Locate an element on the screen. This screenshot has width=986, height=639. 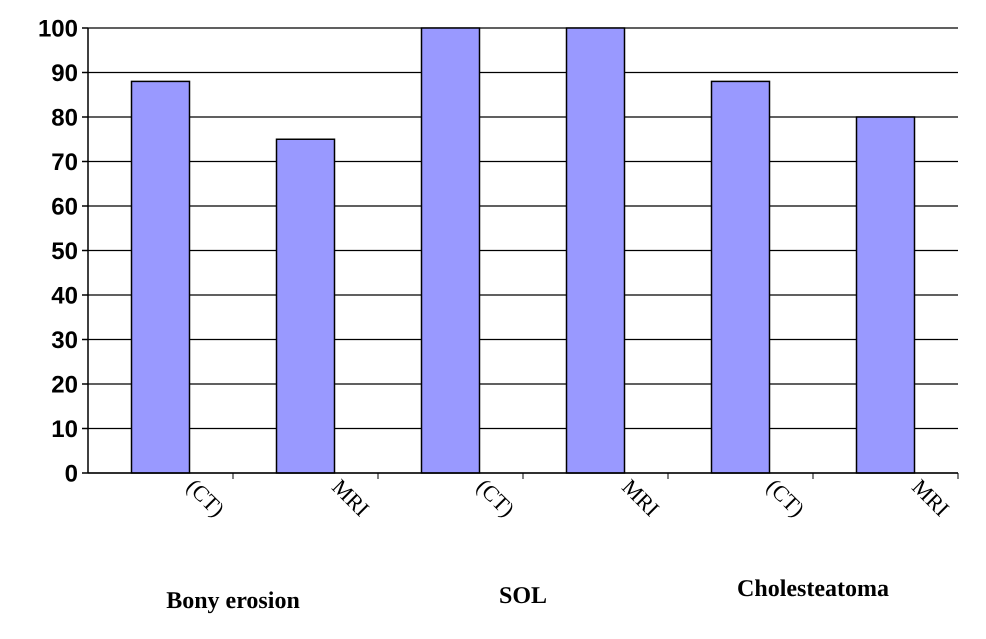
y-tick-label: 70 is located at coordinates (64, 162).